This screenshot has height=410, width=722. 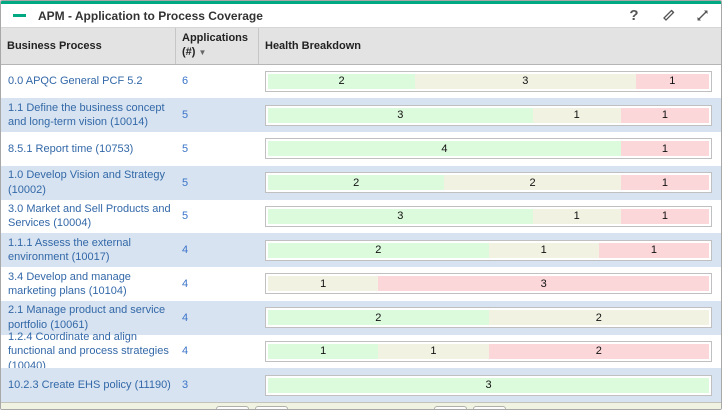 What do you see at coordinates (323, 351) in the screenshot?
I see `health-segment-healthy: 1` at bounding box center [323, 351].